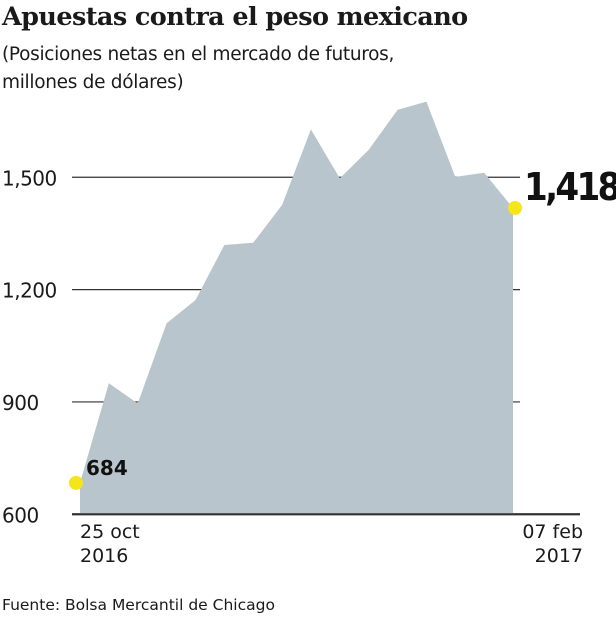 The height and width of the screenshot is (620, 616). I want to click on y-tick-label: 900, so click(20, 403).